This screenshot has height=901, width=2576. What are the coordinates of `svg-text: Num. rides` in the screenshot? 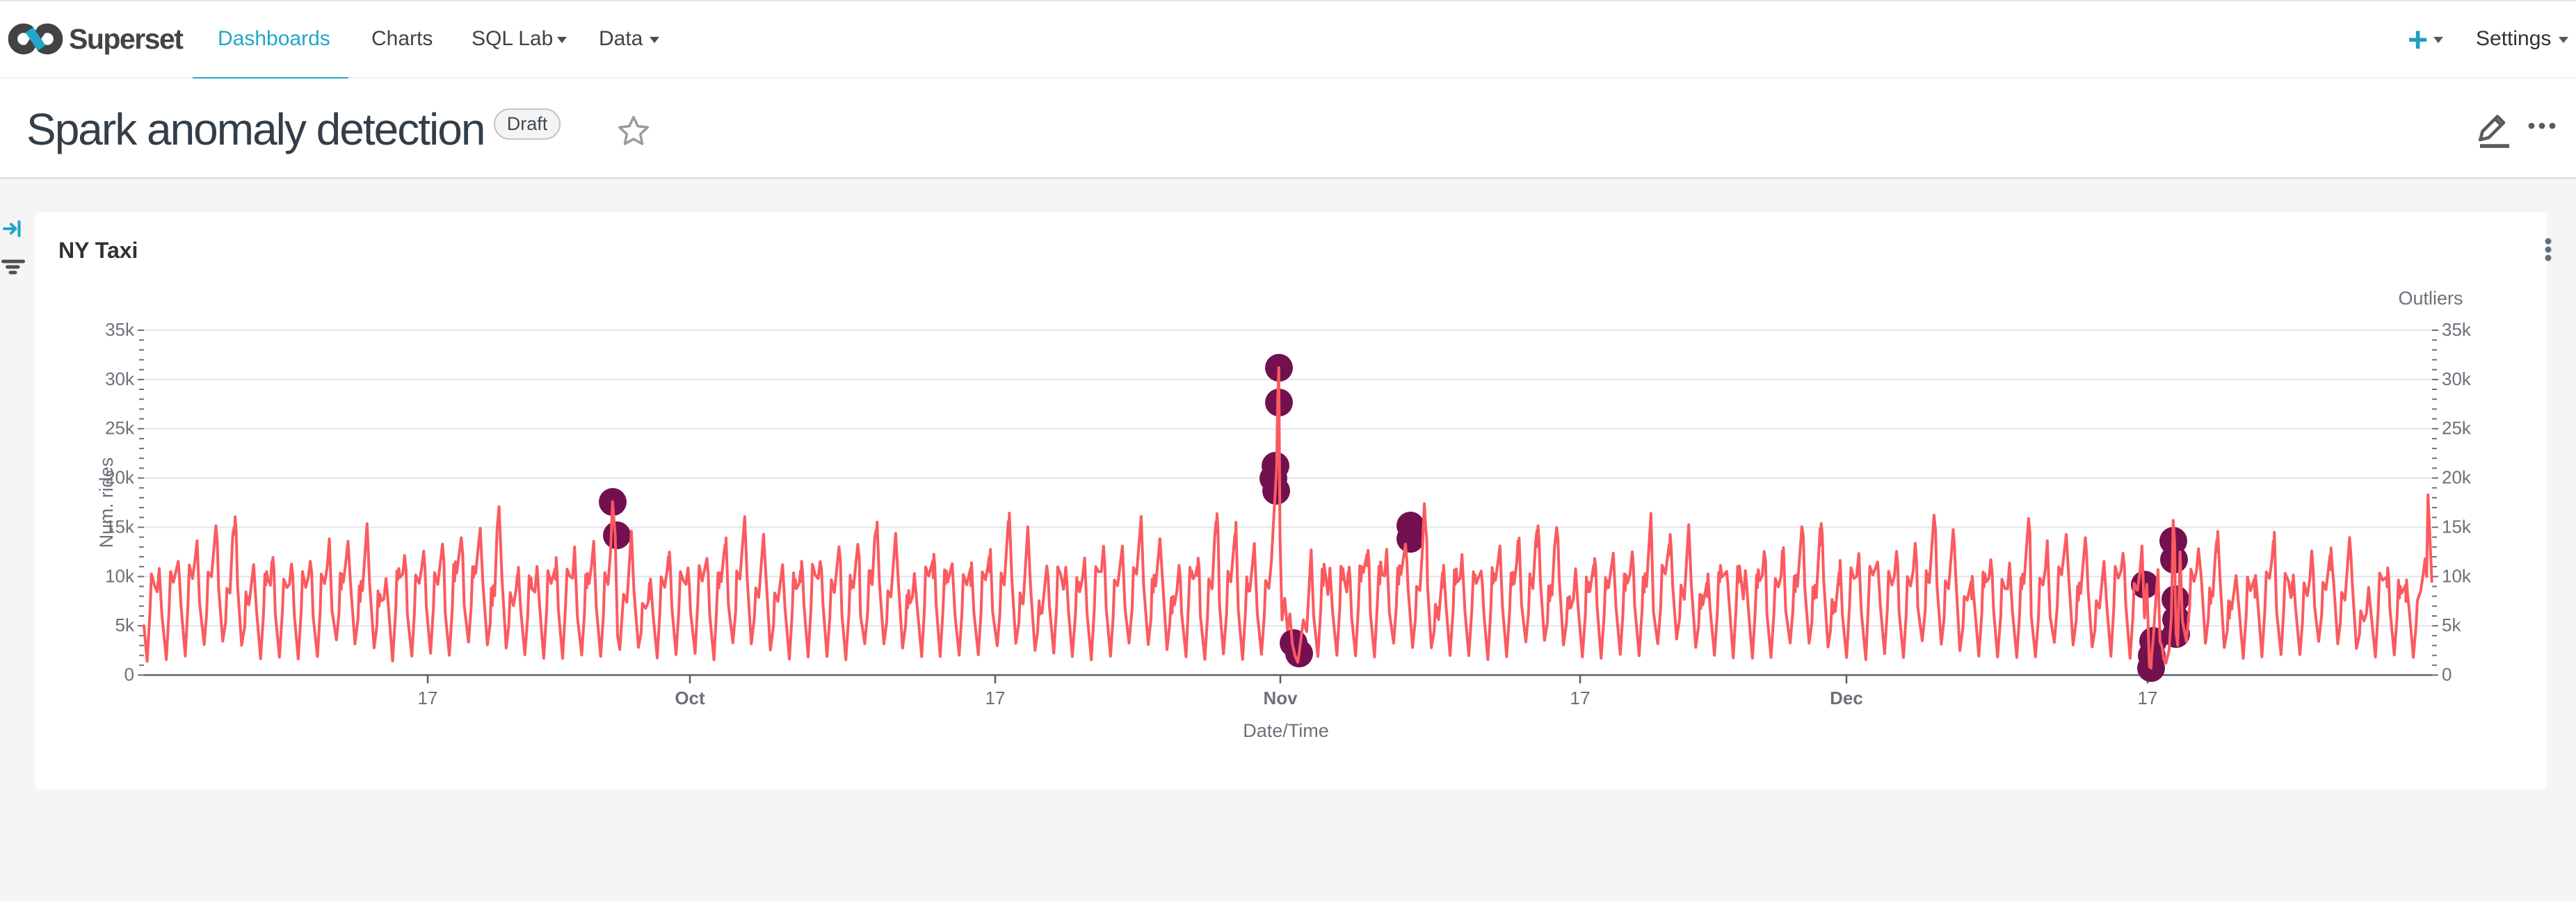 It's located at (107, 503).